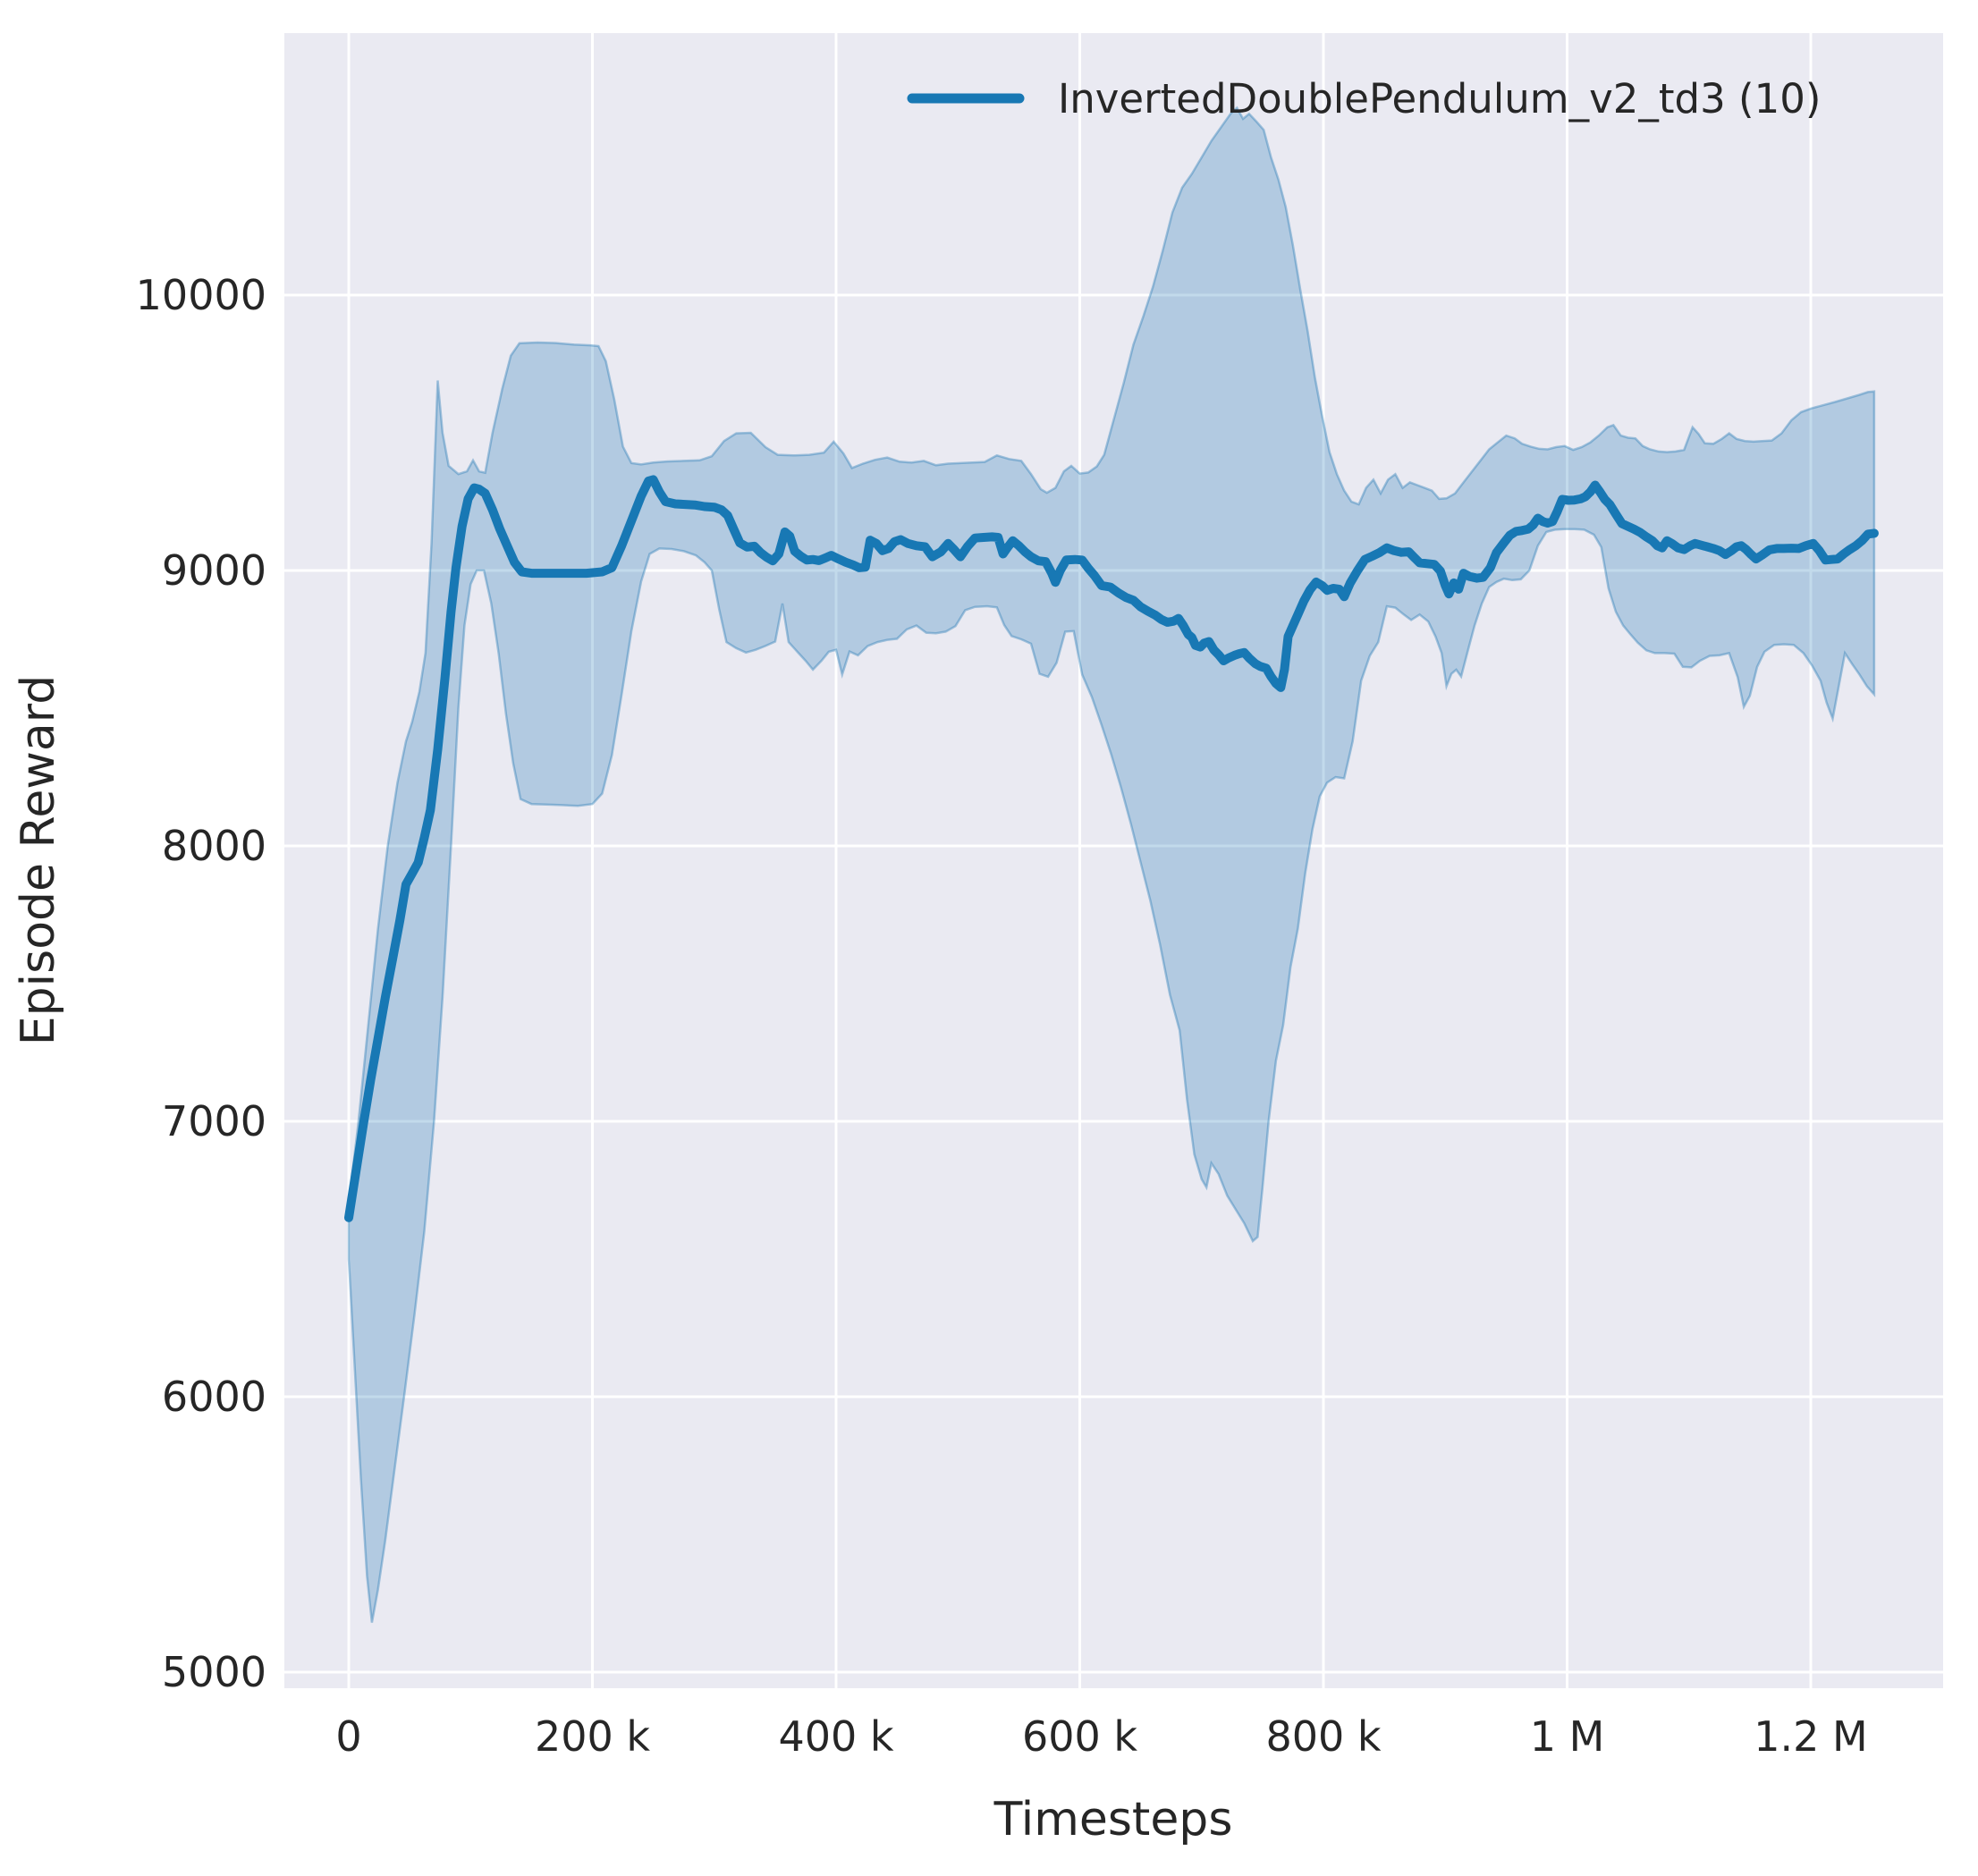 The image size is (1978, 1876). I want to click on y-tick-label: 5000, so click(214, 1672).